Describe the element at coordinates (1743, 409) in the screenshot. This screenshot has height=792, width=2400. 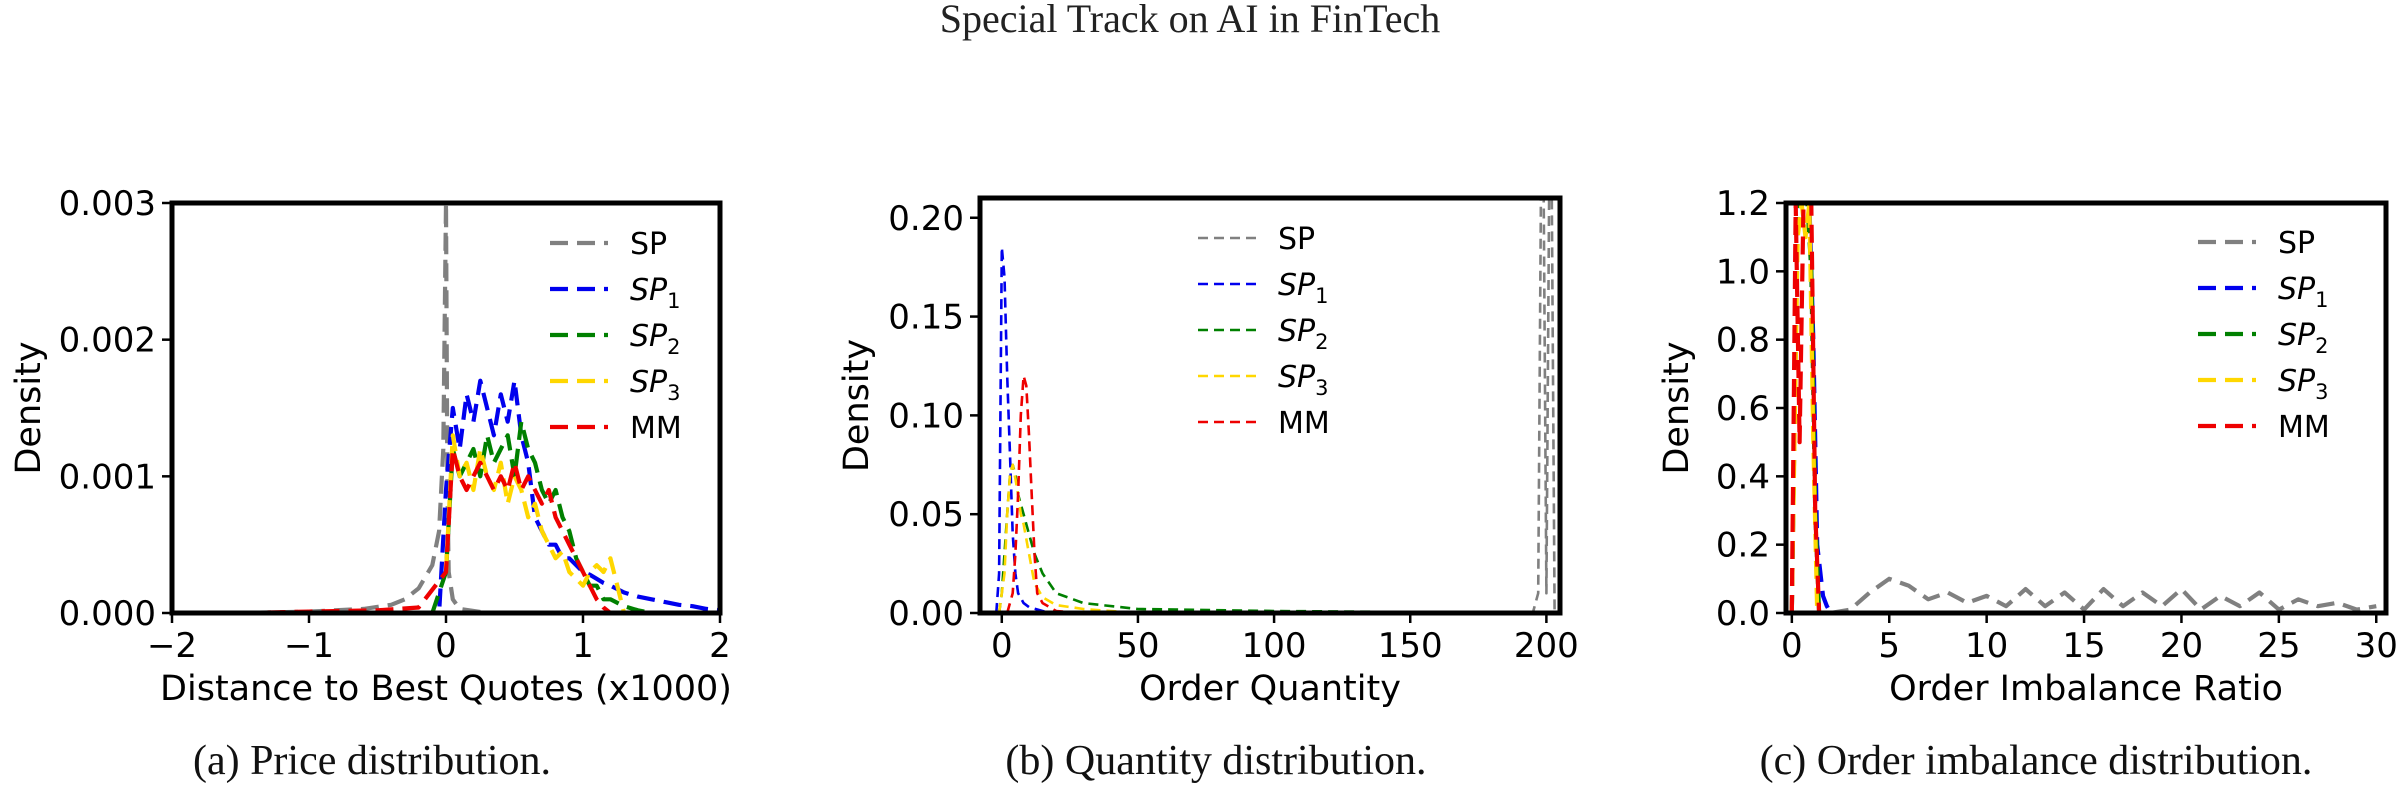
I see `y-tick-label: 0.6` at that location.